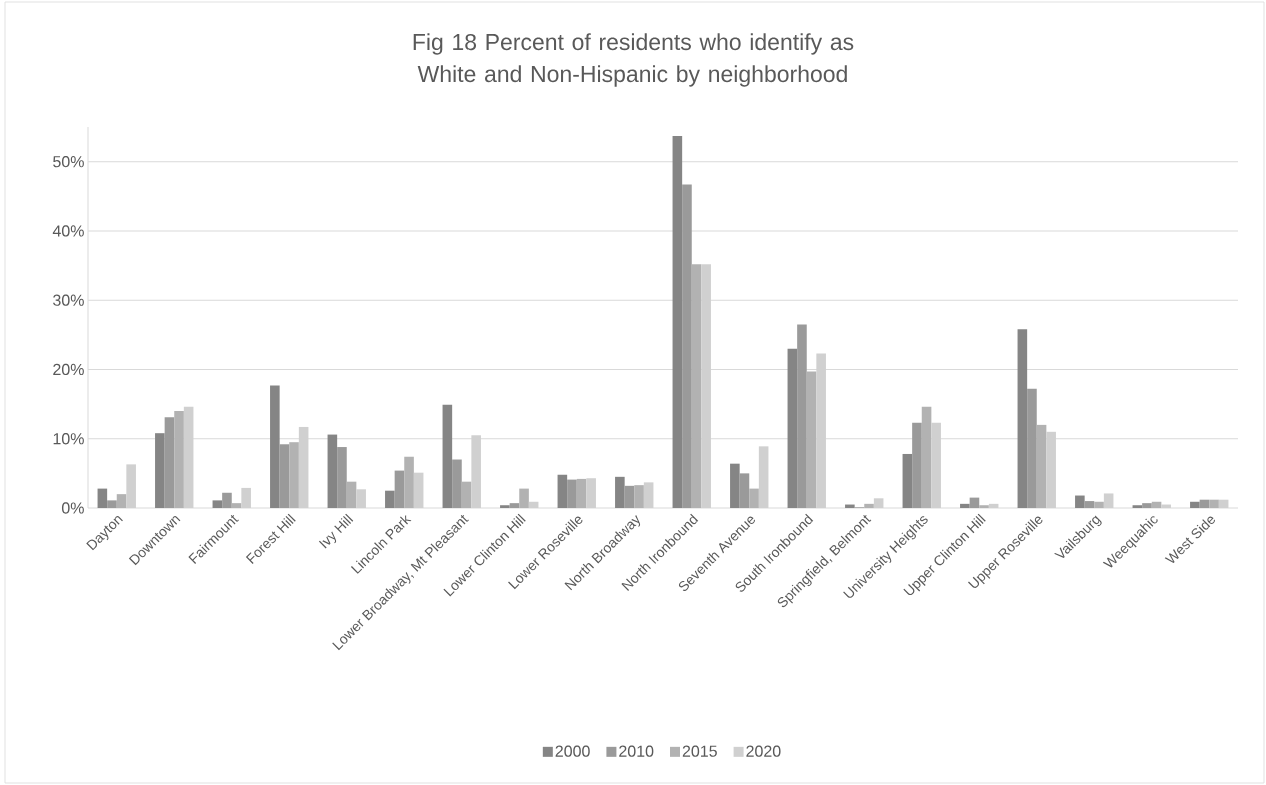  What do you see at coordinates (763, 751) in the screenshot?
I see `legend-label: 2020` at bounding box center [763, 751].